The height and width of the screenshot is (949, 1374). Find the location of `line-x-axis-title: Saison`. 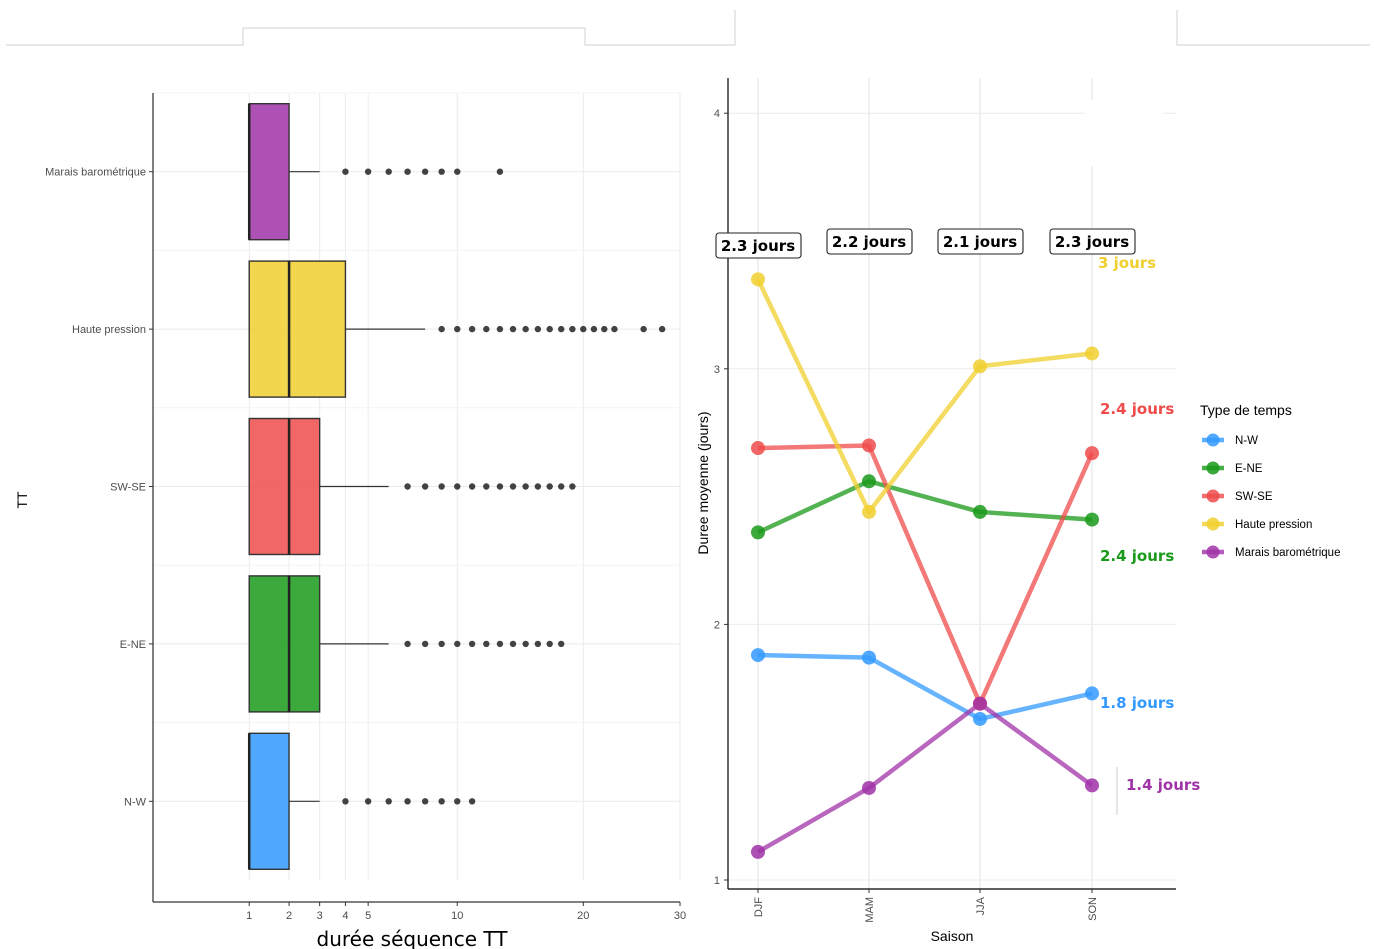

line-x-axis-title: Saison is located at coordinates (952, 936).